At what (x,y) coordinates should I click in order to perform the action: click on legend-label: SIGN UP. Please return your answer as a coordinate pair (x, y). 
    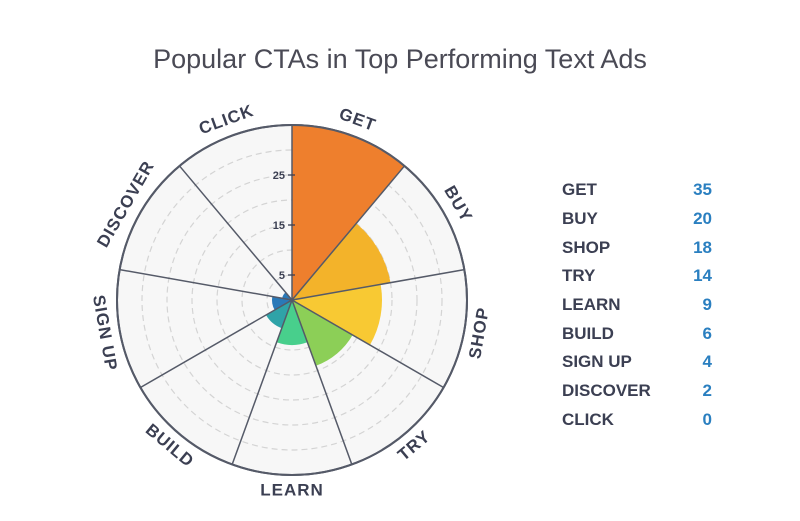
    Looking at the image, I should click on (597, 362).